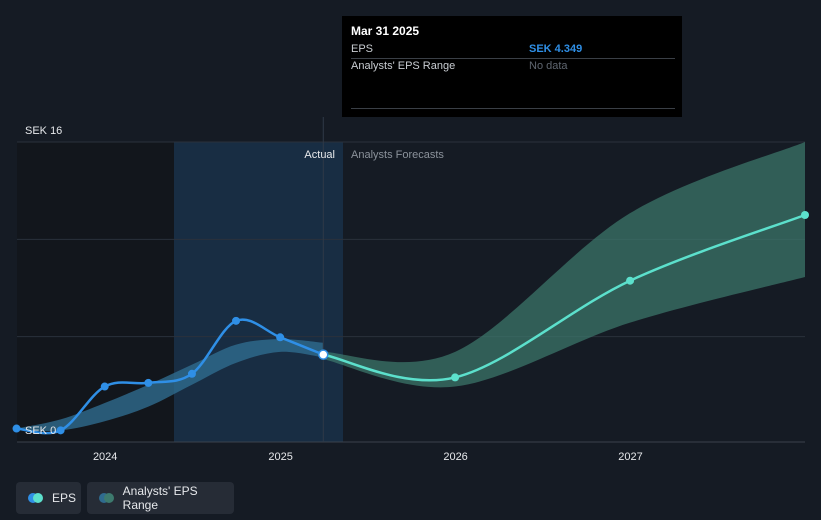  Describe the element at coordinates (43, 131) in the screenshot. I see `y-tick-label: SEK 16` at that location.